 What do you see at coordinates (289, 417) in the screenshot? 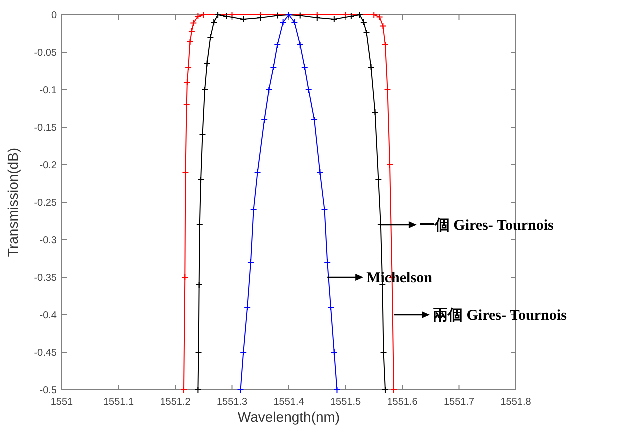
I see `x-axis-title: Wavelength(nm)` at bounding box center [289, 417].